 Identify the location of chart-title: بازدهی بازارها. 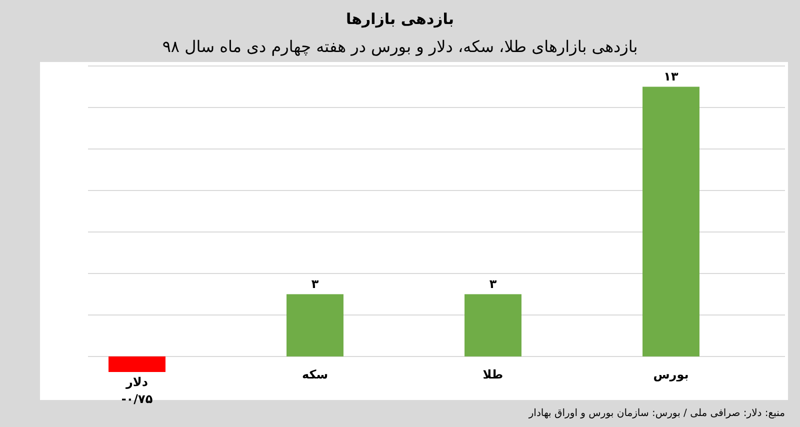
(400, 19).